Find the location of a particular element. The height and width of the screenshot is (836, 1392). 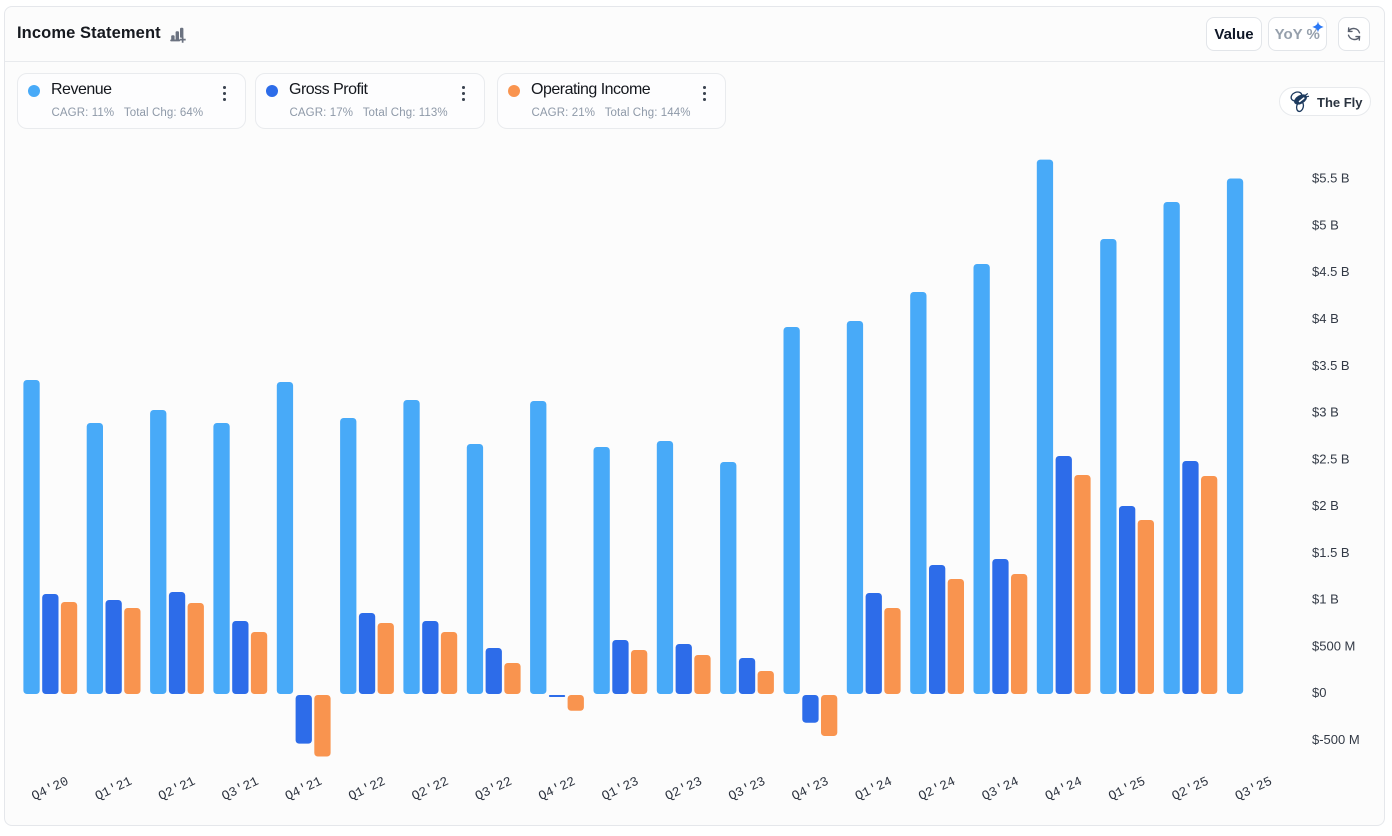

svg-text: Q1'23 is located at coordinates (620, 789).